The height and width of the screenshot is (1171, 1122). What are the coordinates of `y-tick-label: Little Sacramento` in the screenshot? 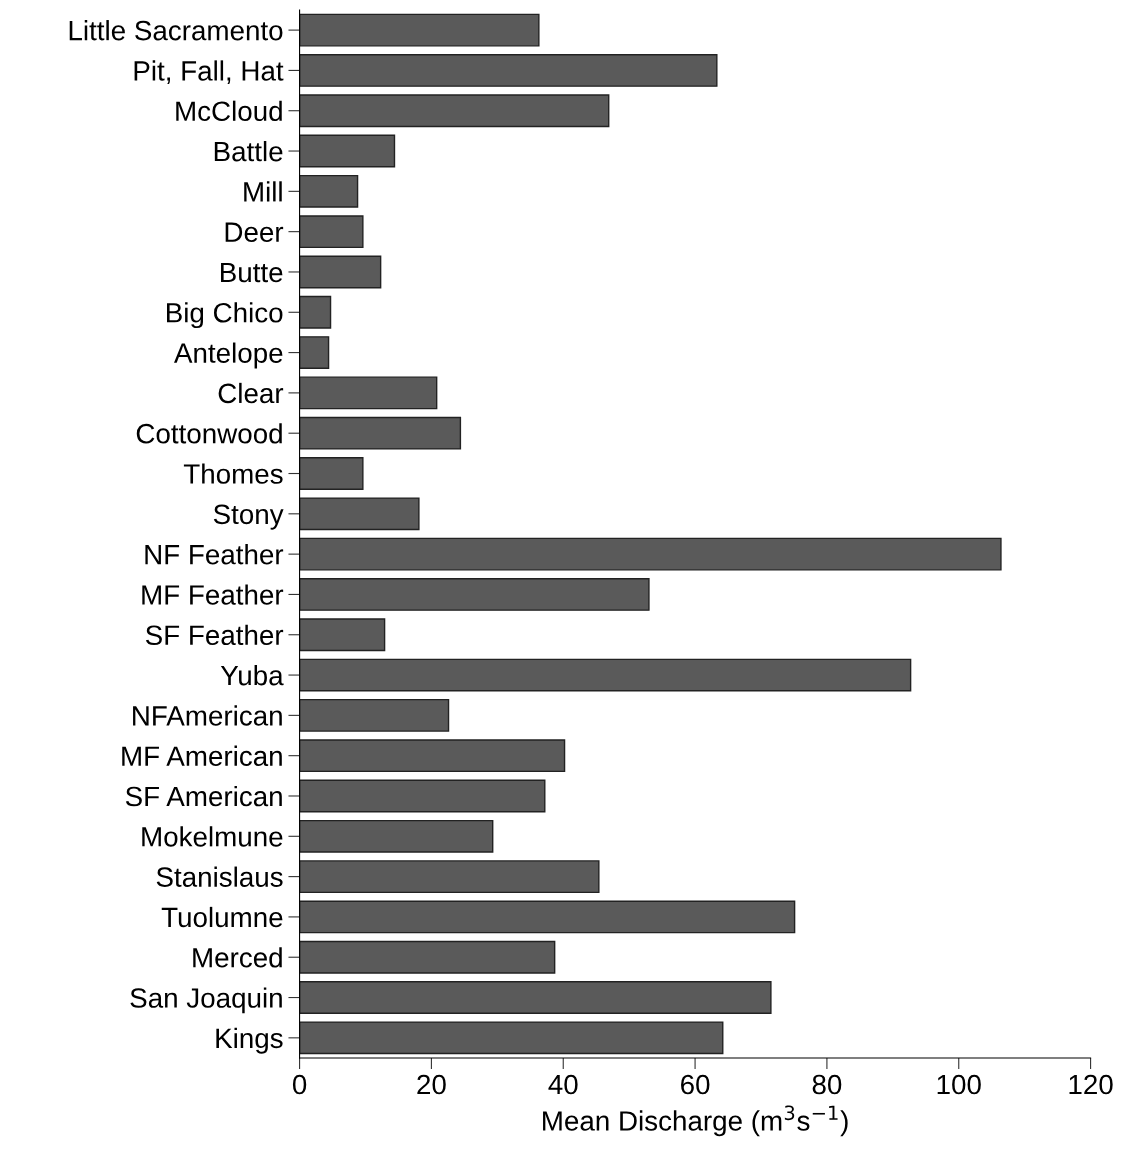 It's located at (176, 30).